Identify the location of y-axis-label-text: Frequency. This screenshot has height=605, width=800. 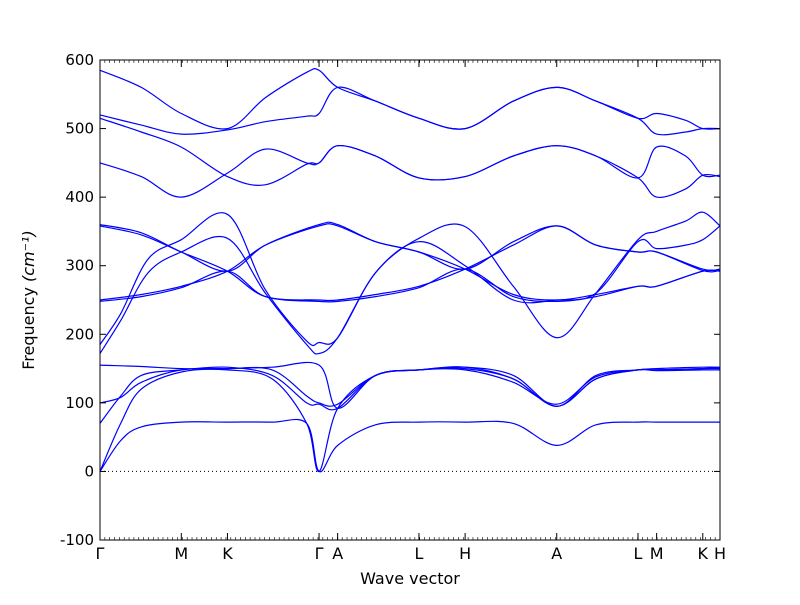
(28, 328).